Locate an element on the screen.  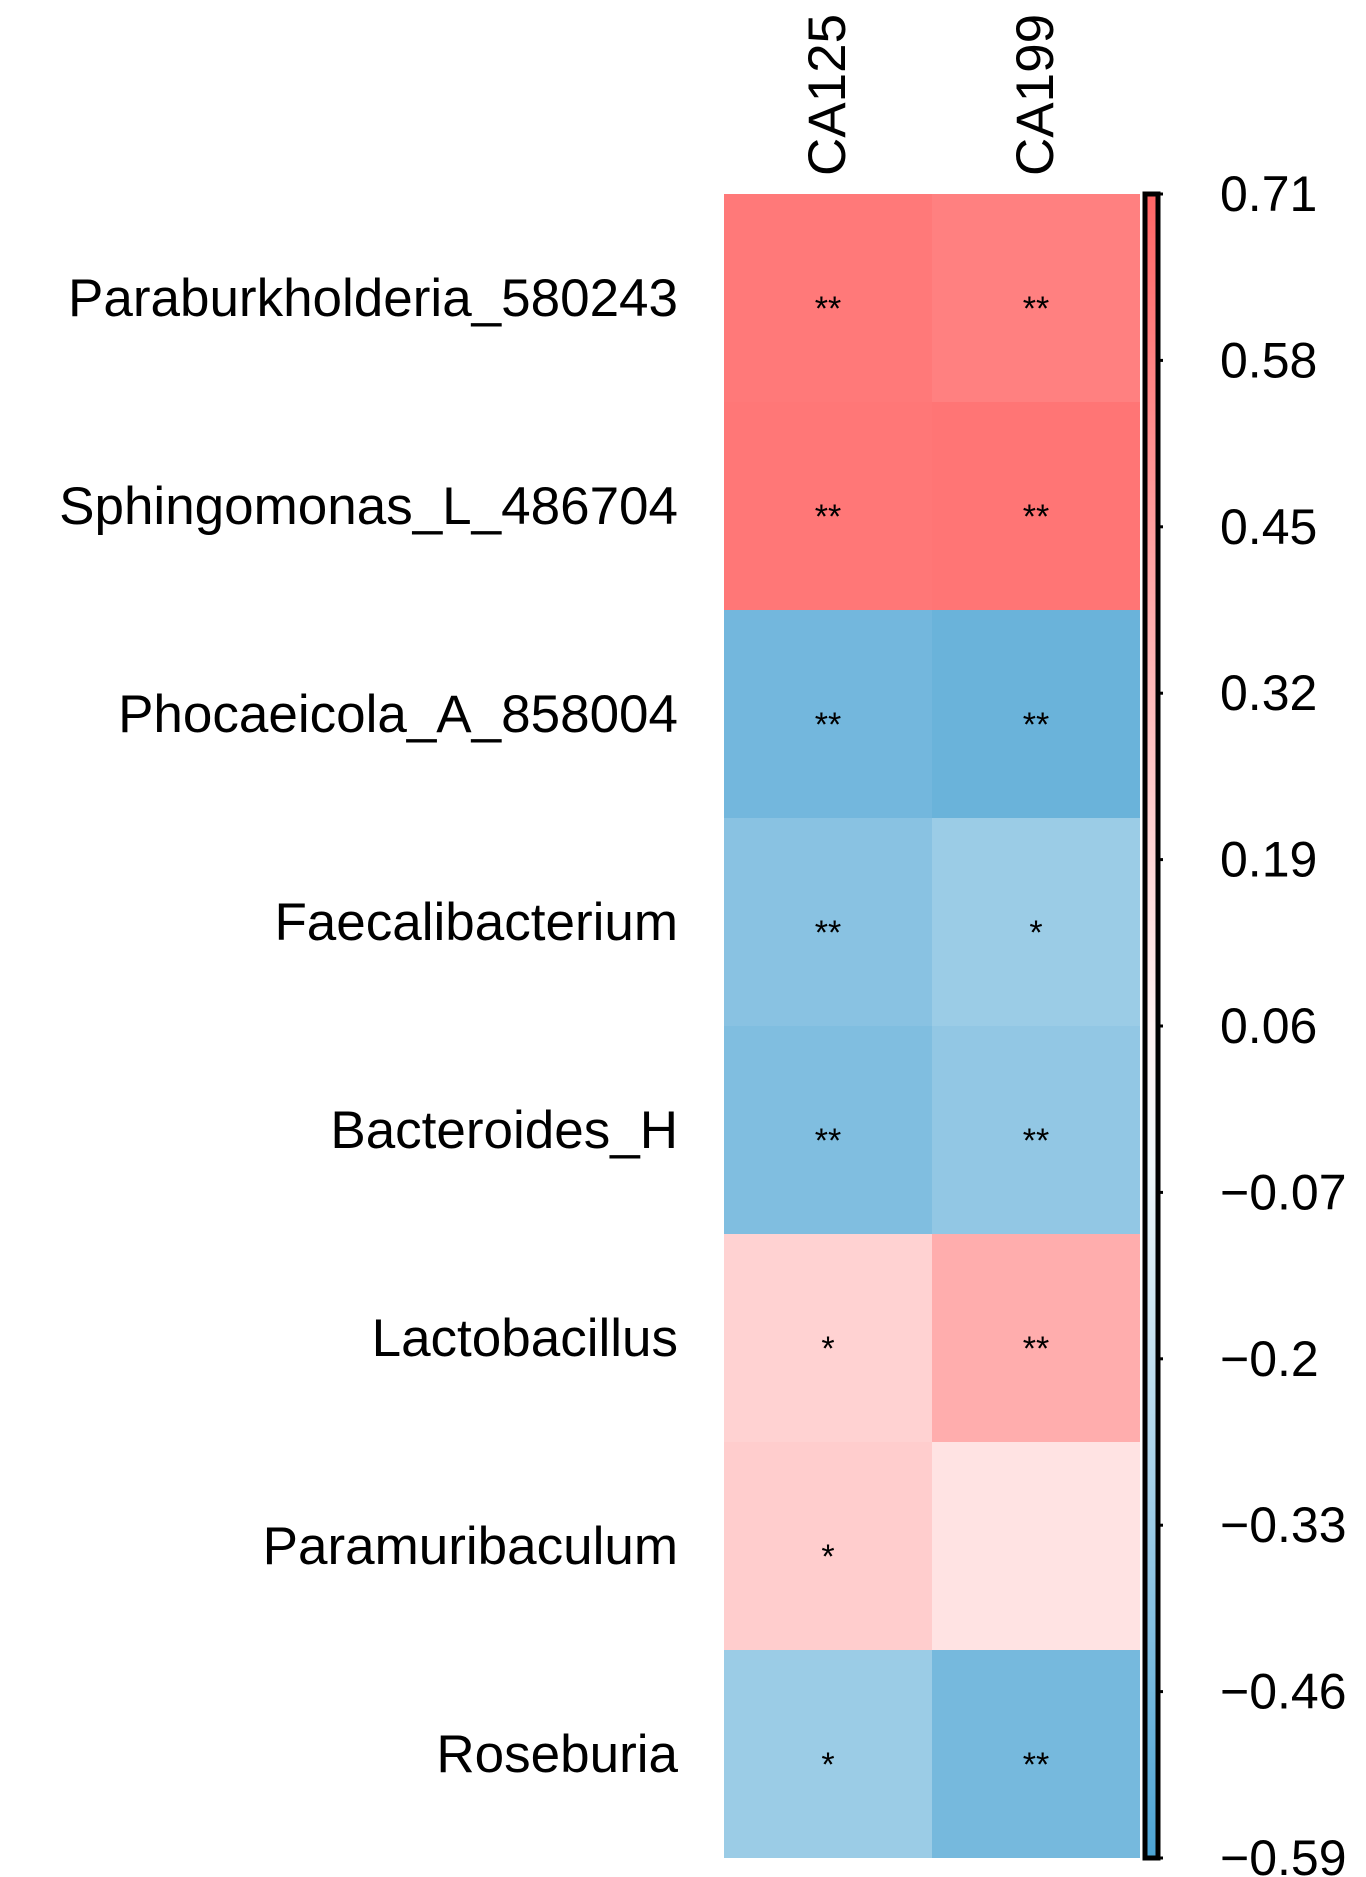
row-label: Lactobacillus is located at coordinates (525, 1338).